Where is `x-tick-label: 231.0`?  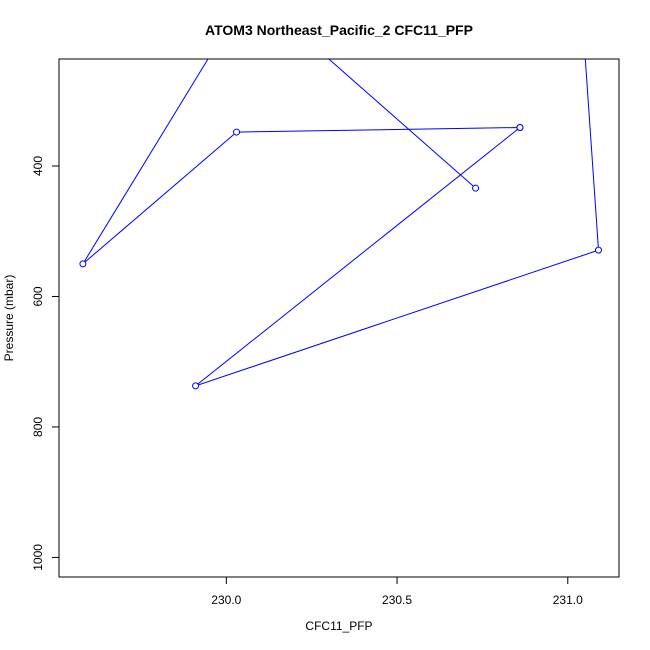
x-tick-label: 231.0 is located at coordinates (568, 600).